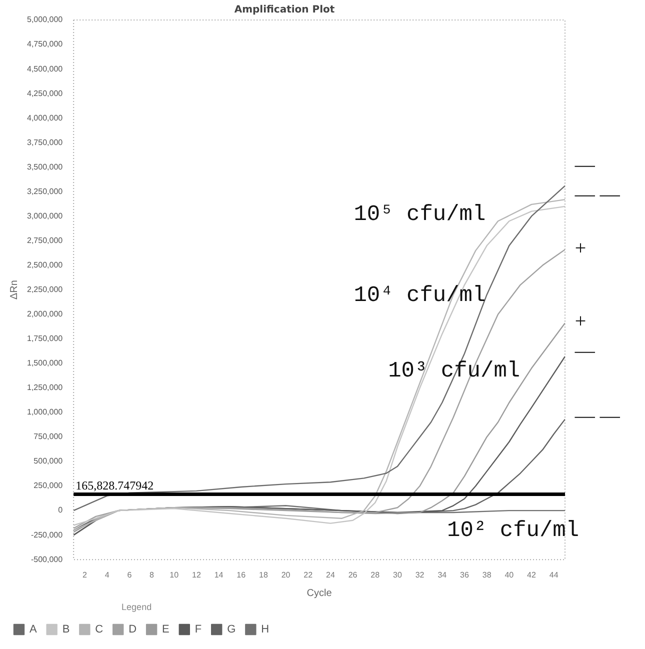 Image resolution: width=645 pixels, height=649 pixels. What do you see at coordinates (49, 485) in the screenshot?
I see `y-tick-label: 250,000` at bounding box center [49, 485].